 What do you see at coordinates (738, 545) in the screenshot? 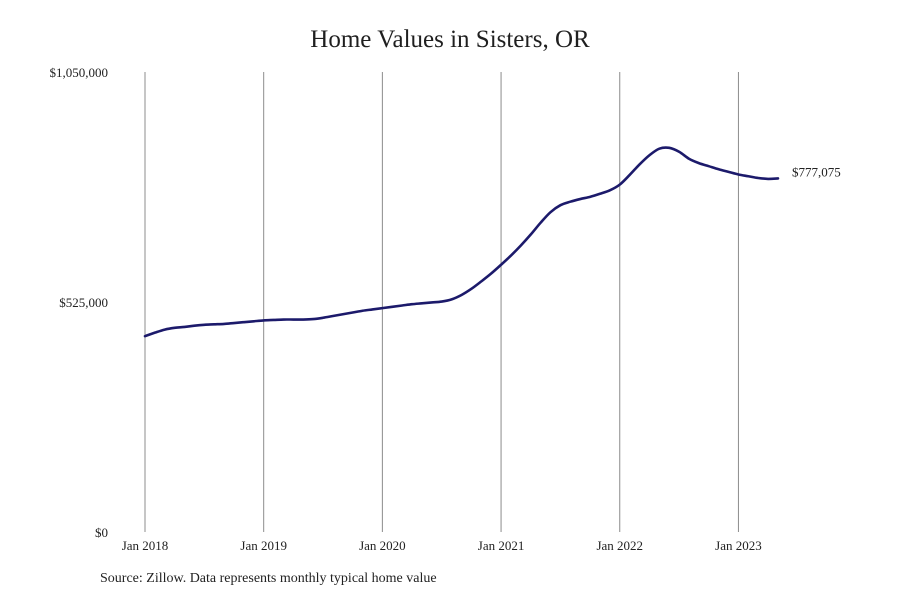
I see `x-tick-label: Jan 2023` at bounding box center [738, 545].